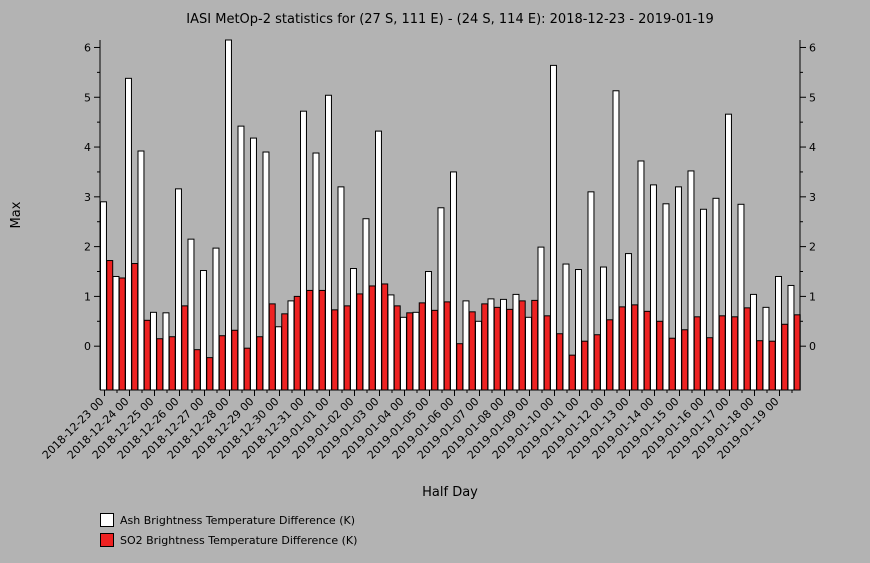  I want to click on y-tick-label-left: 2, so click(87, 247).